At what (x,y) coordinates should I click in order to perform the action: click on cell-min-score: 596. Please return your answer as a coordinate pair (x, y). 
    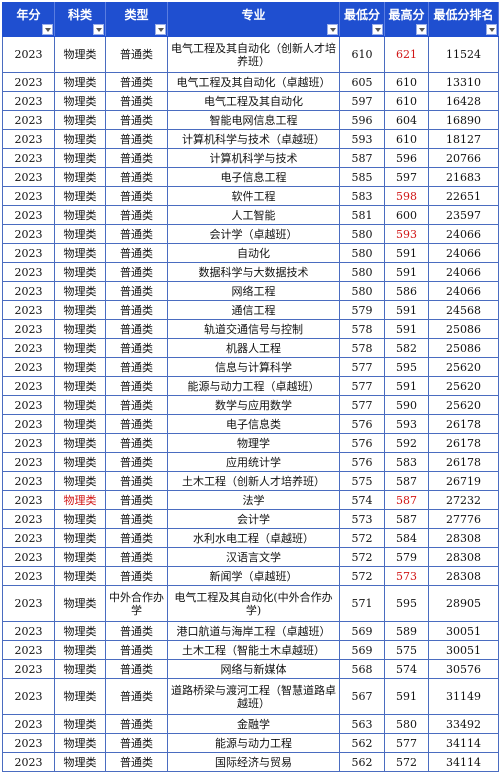
    Looking at the image, I should click on (362, 120).